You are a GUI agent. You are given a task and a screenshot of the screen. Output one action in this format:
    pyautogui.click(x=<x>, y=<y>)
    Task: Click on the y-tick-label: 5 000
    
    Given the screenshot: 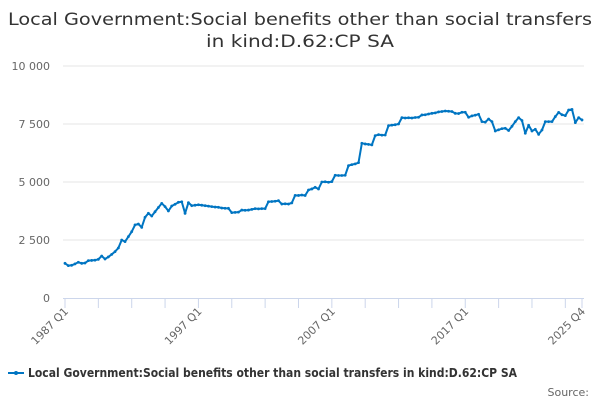 What is the action you would take?
    pyautogui.click(x=35, y=182)
    